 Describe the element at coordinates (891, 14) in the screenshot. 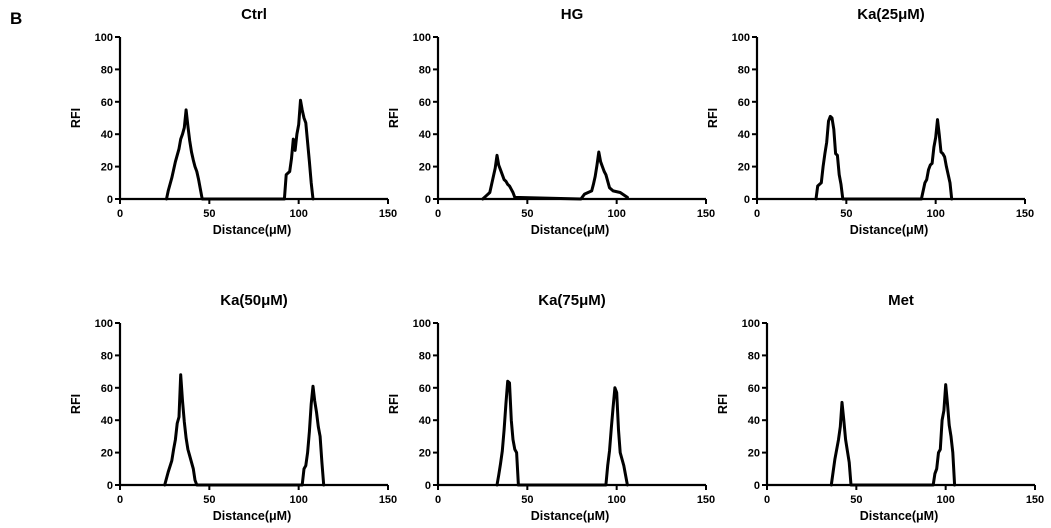

I see `chart-title: Ka(25μM)` at that location.